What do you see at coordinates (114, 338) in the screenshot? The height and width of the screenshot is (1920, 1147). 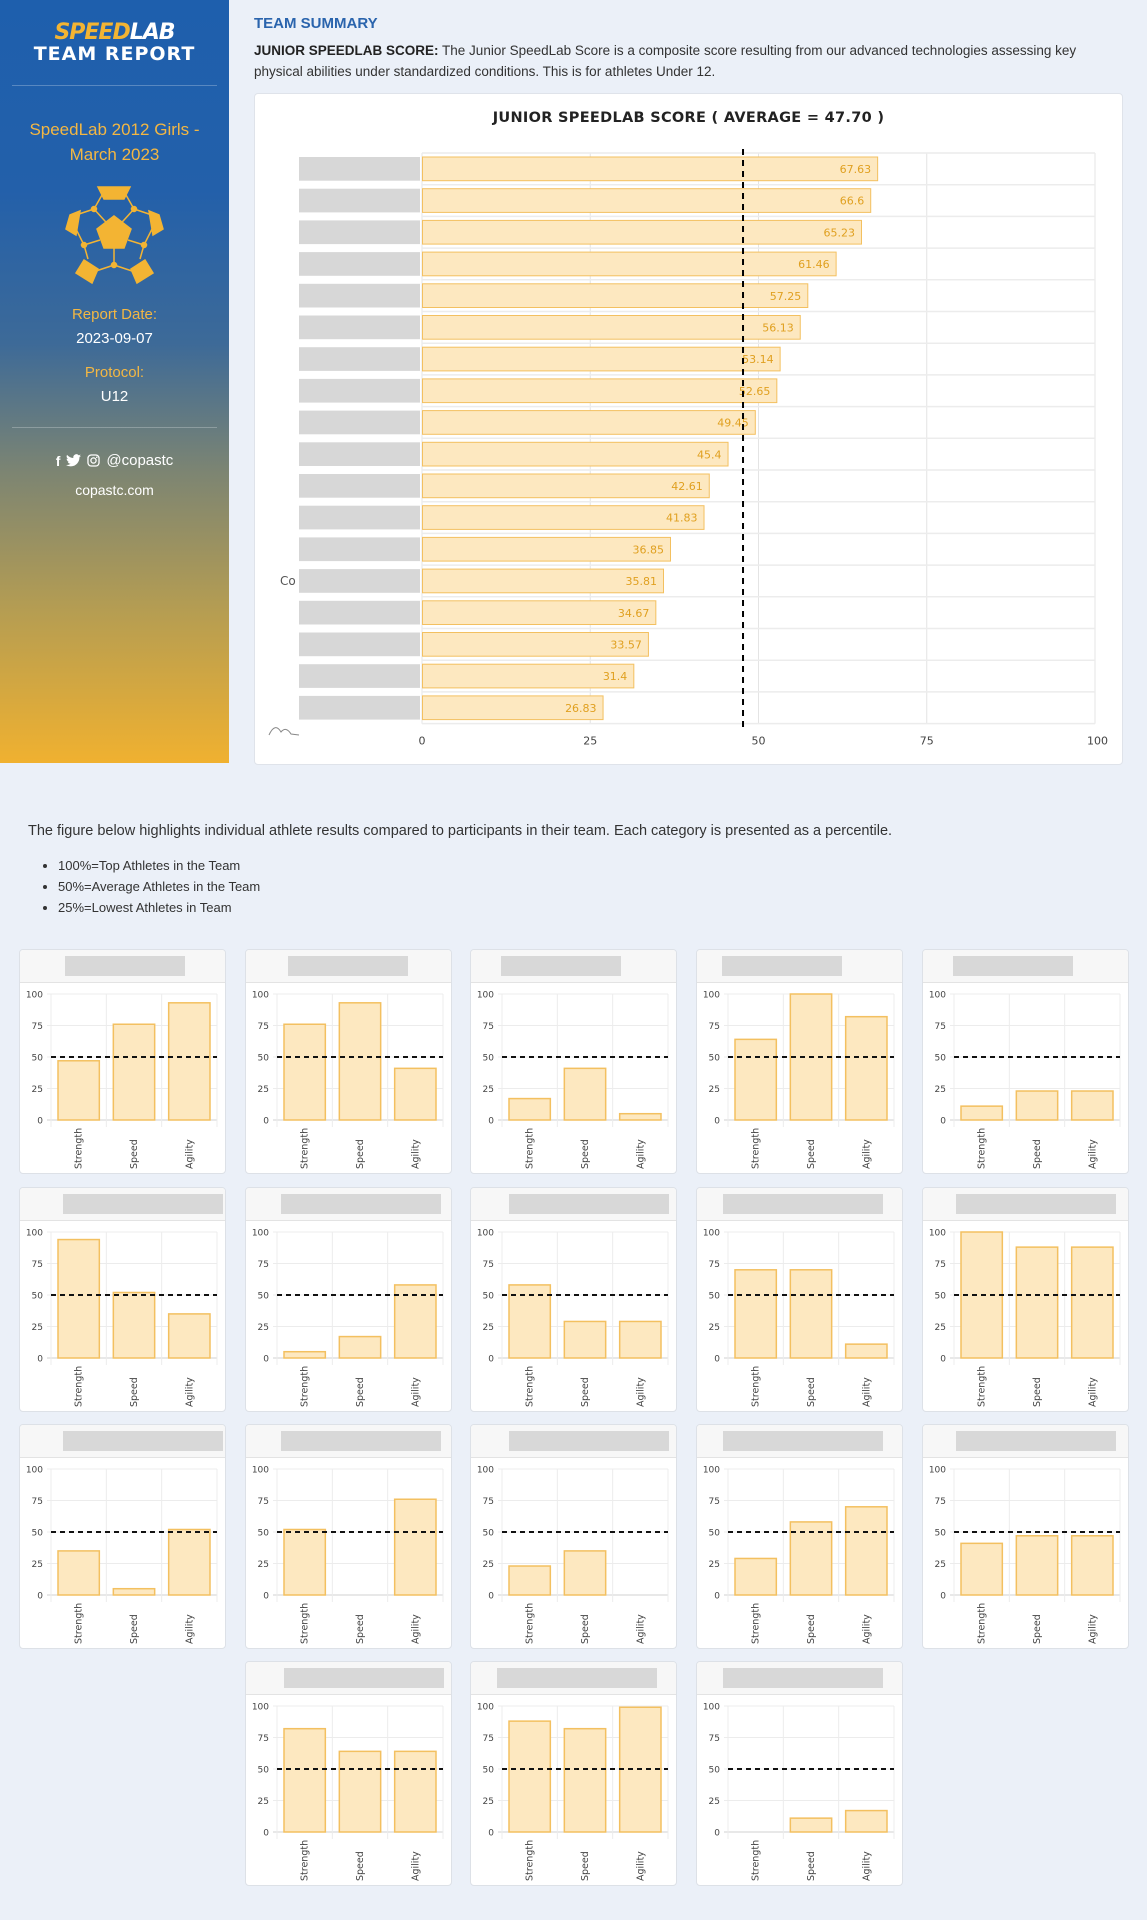 I see `report-date-value: 2023-09-07` at bounding box center [114, 338].